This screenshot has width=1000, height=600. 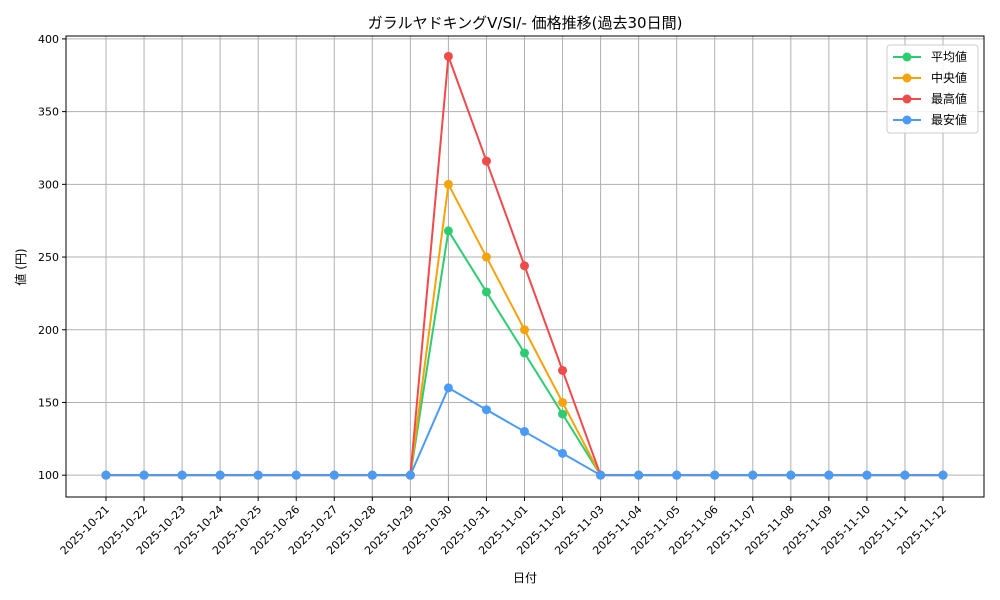 What do you see at coordinates (932, 89) in the screenshot?
I see `legend-box` at bounding box center [932, 89].